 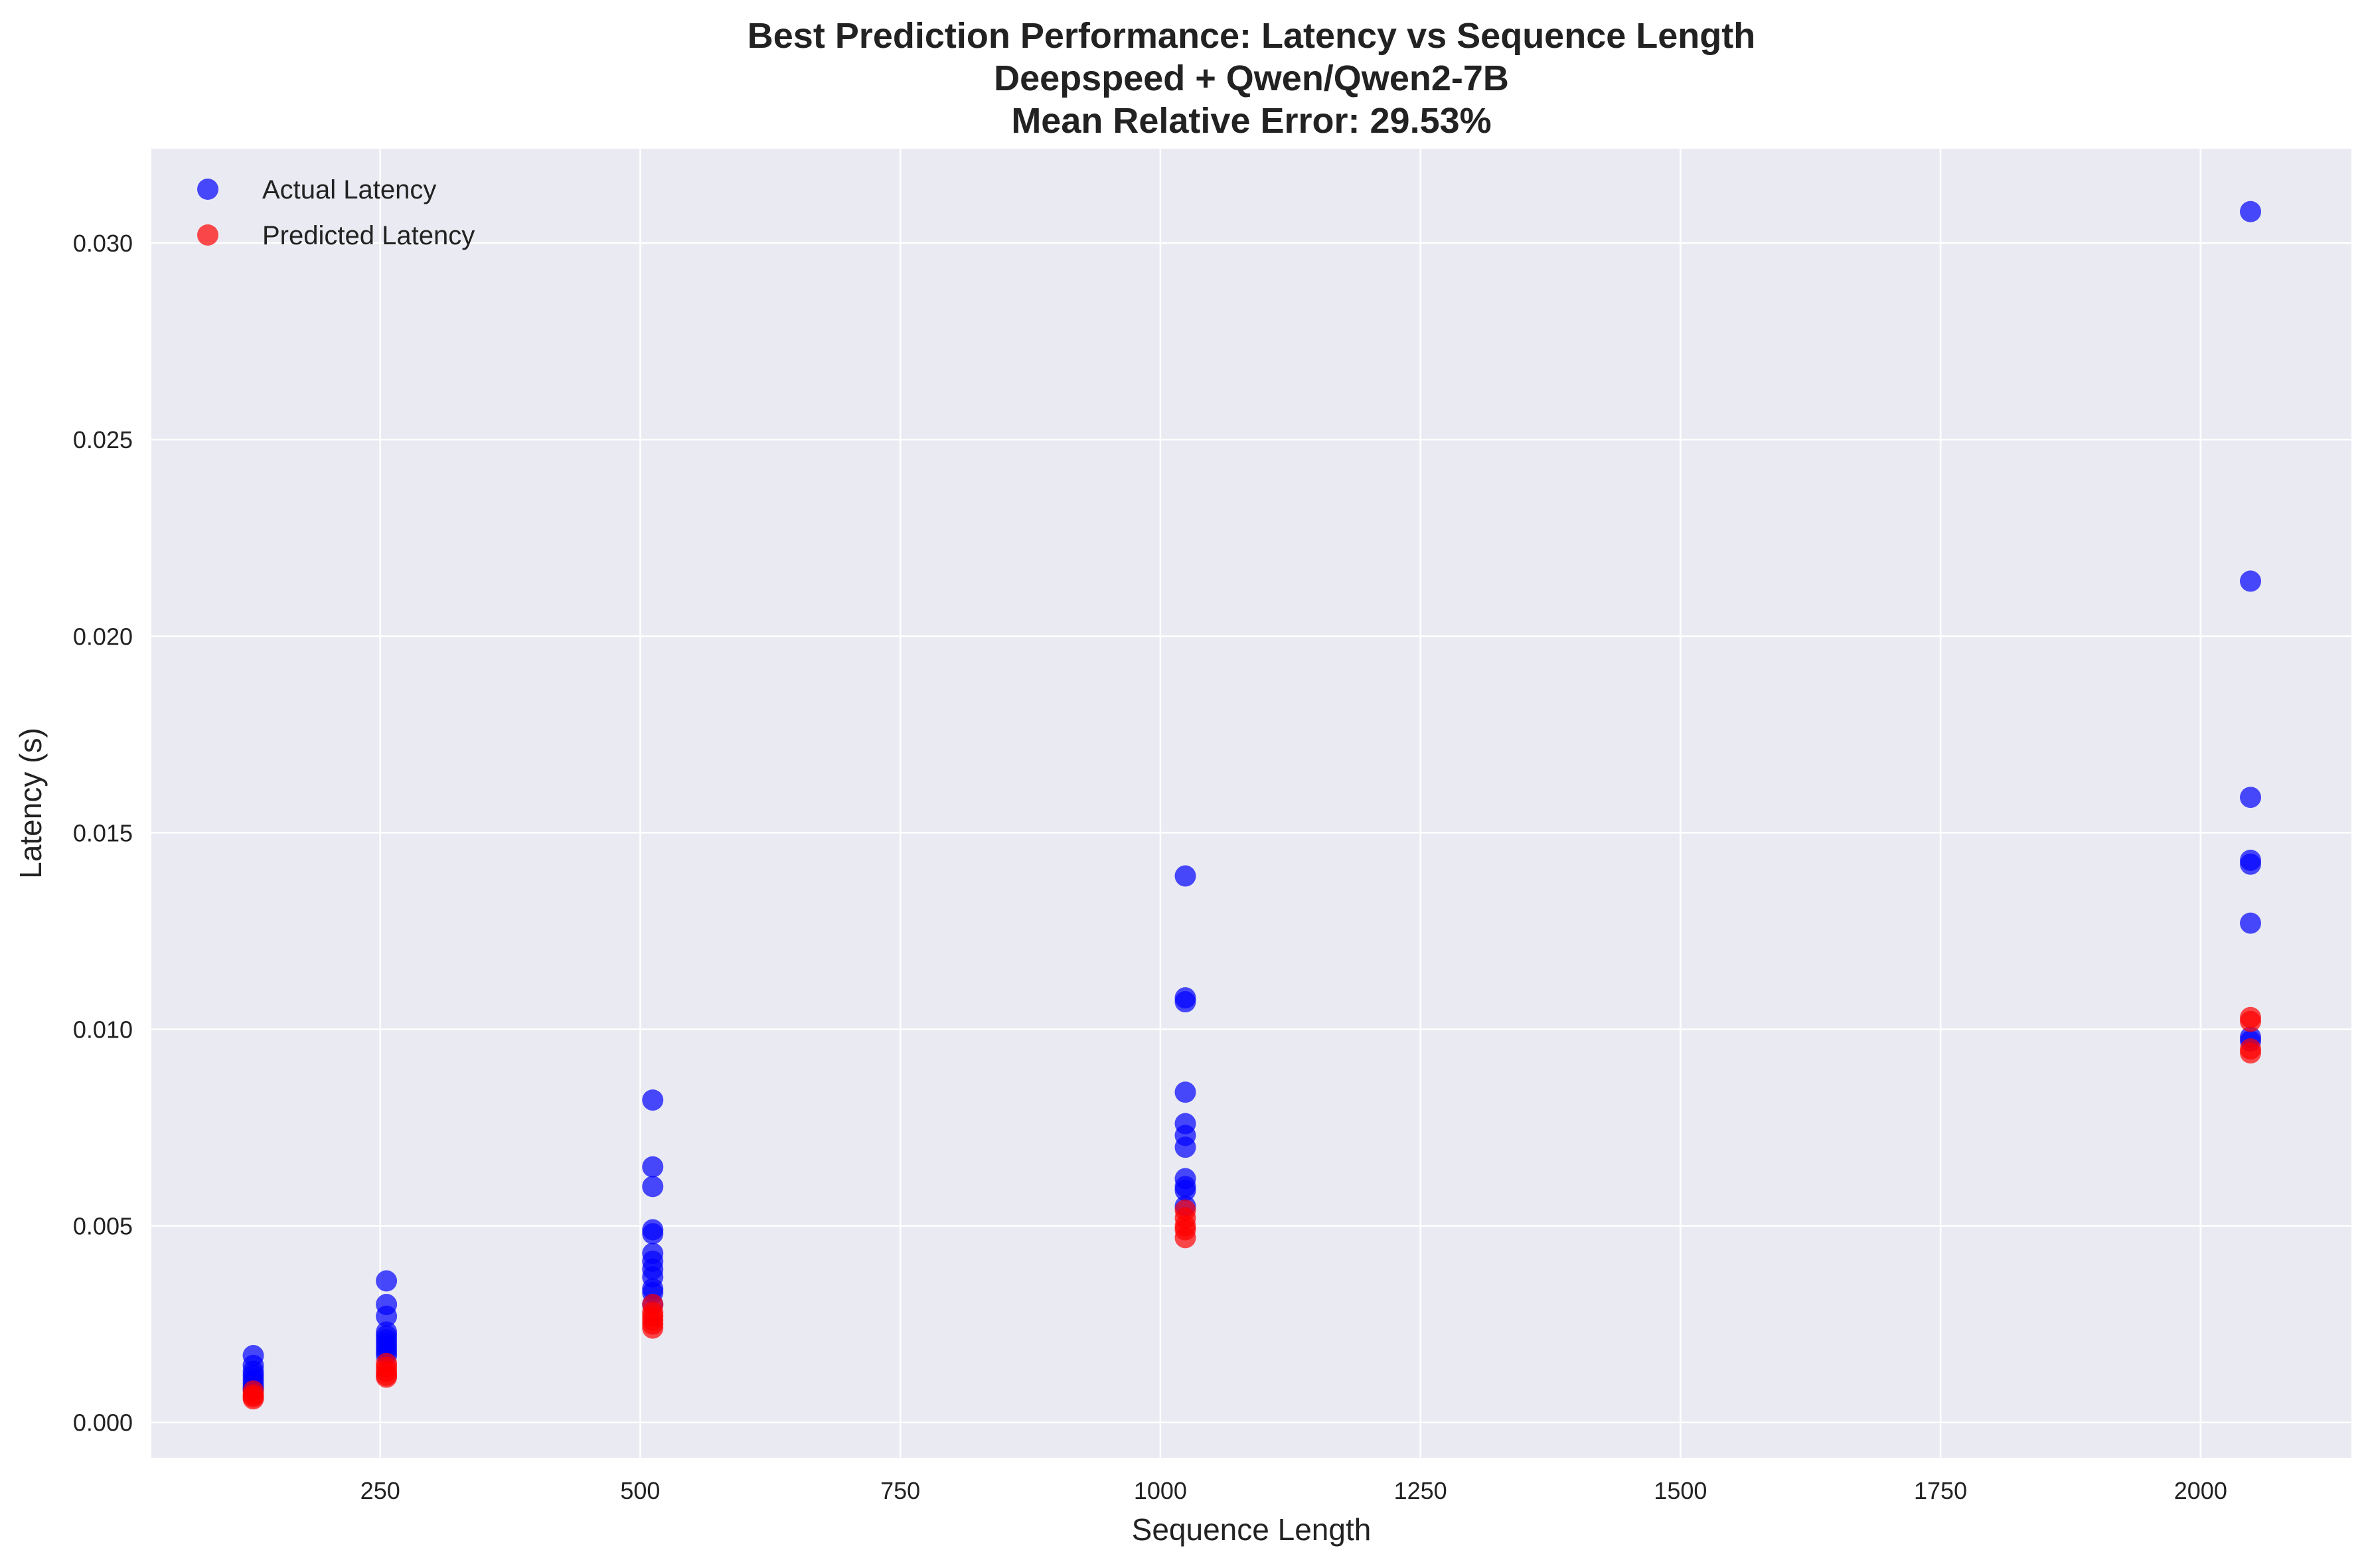 I want to click on y-axis-label: Latency (s), so click(x=30, y=804).